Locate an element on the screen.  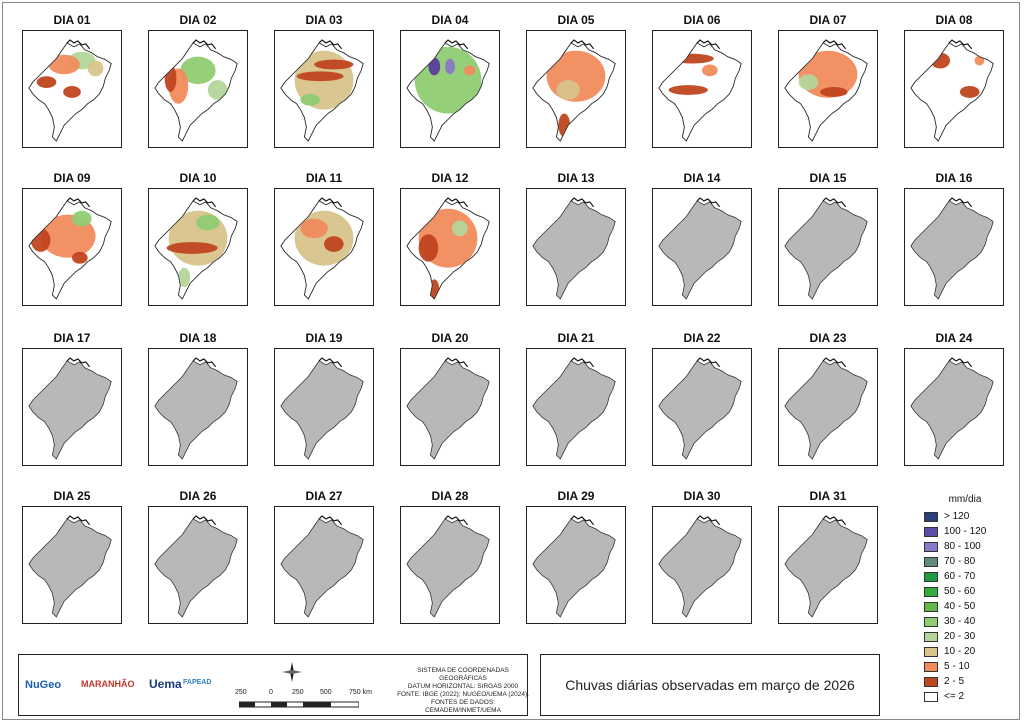
day-map-panel: DIA 07 is located at coordinates (828, 81).